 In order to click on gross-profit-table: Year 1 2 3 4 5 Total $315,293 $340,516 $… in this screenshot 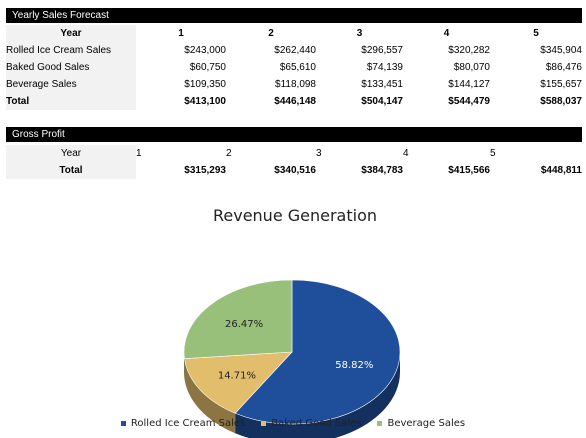, I will do `click(294, 162)`.